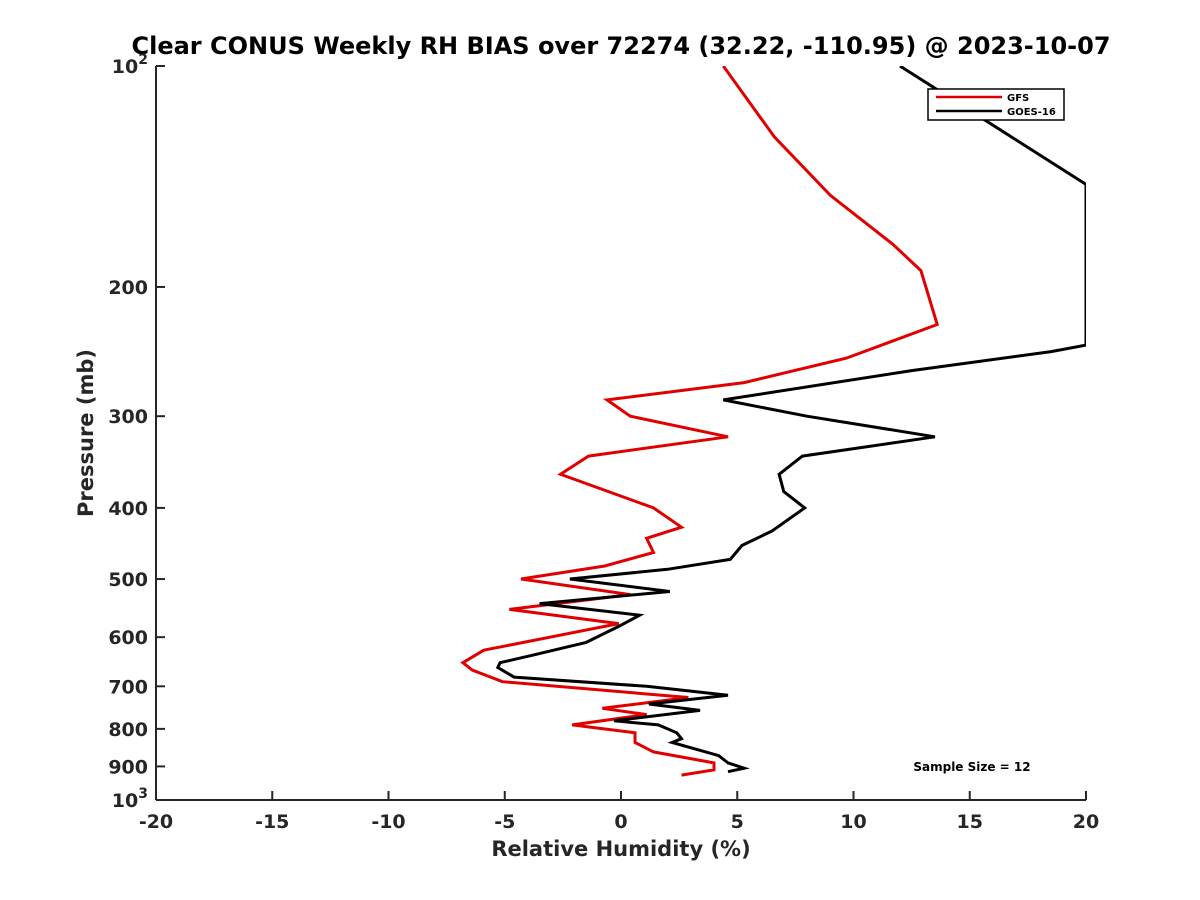 This screenshot has height=900, width=1200. What do you see at coordinates (737, 822) in the screenshot?
I see `x-tick-label: 5` at bounding box center [737, 822].